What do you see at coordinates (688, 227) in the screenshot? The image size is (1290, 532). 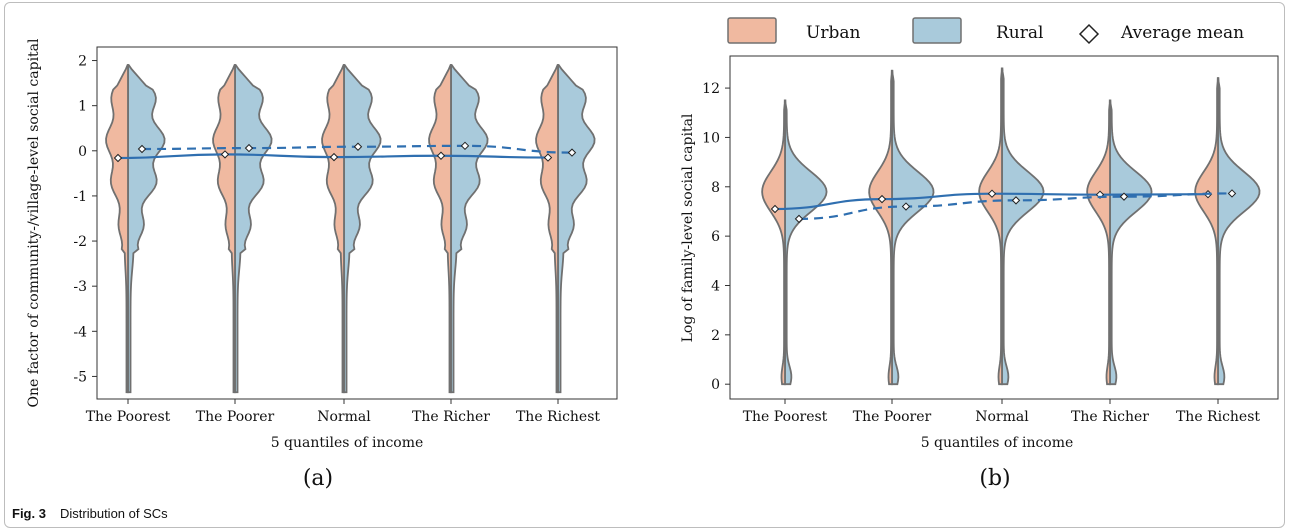 I see `panel-b-y-axis-label: Log of family-level social capital` at bounding box center [688, 227].